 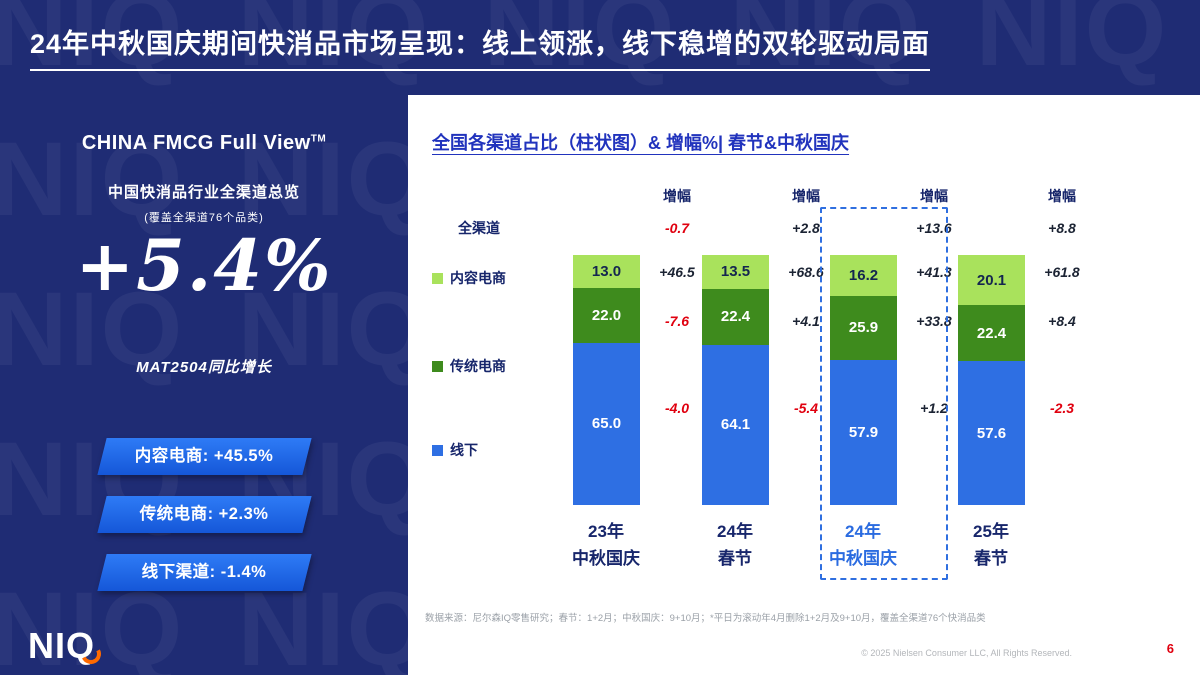 I want to click on growth-column-25-spring-festival: 增幅 +8.8 +61.8 +8.4 -2.3, so click(x=1062, y=345).